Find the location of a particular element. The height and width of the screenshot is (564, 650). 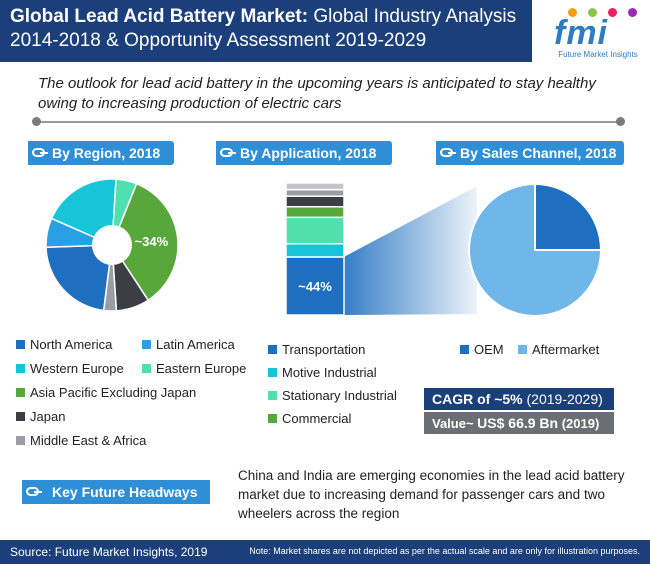

legend-motive-industrial: Motive Industrial is located at coordinates (322, 372).